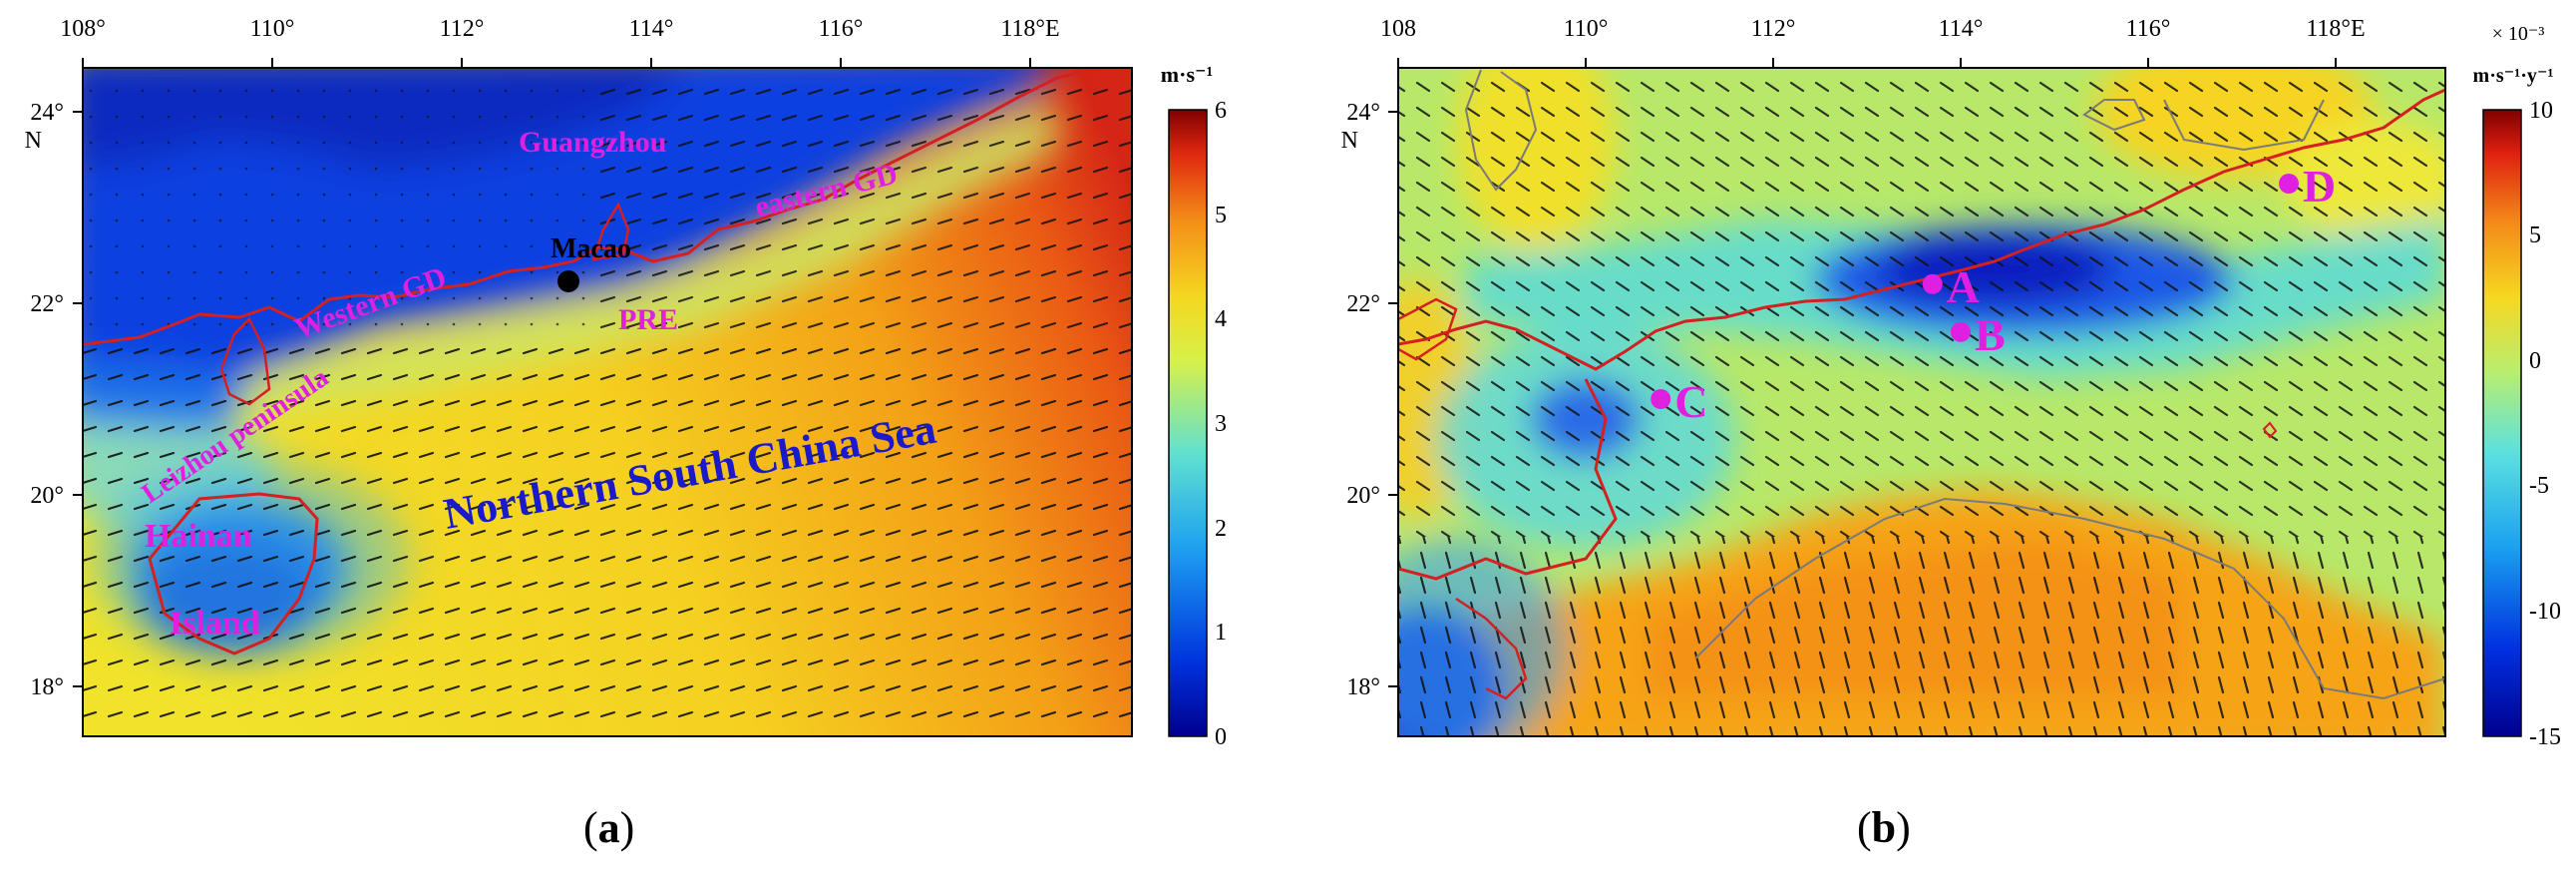  What do you see at coordinates (1884, 827) in the screenshot?
I see `caption-b: (b)` at bounding box center [1884, 827].